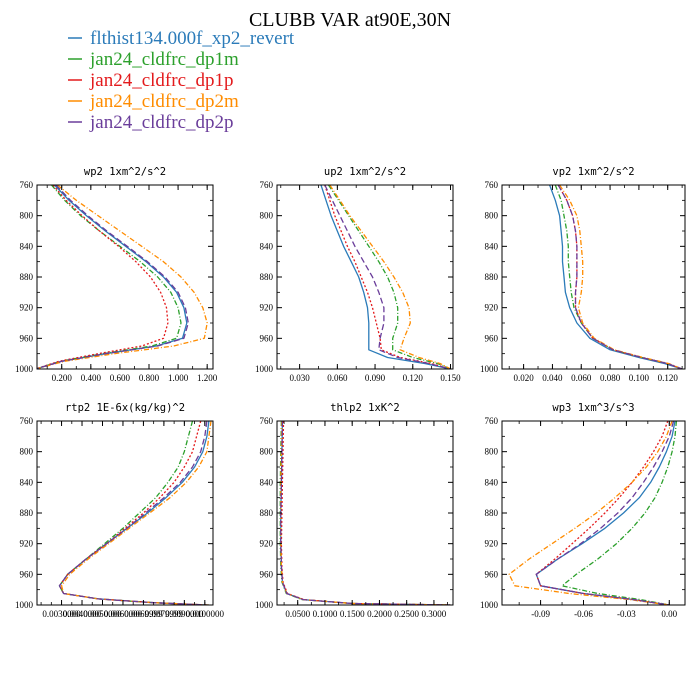  I want to click on x-tick-label: 0.030, so click(300, 378).